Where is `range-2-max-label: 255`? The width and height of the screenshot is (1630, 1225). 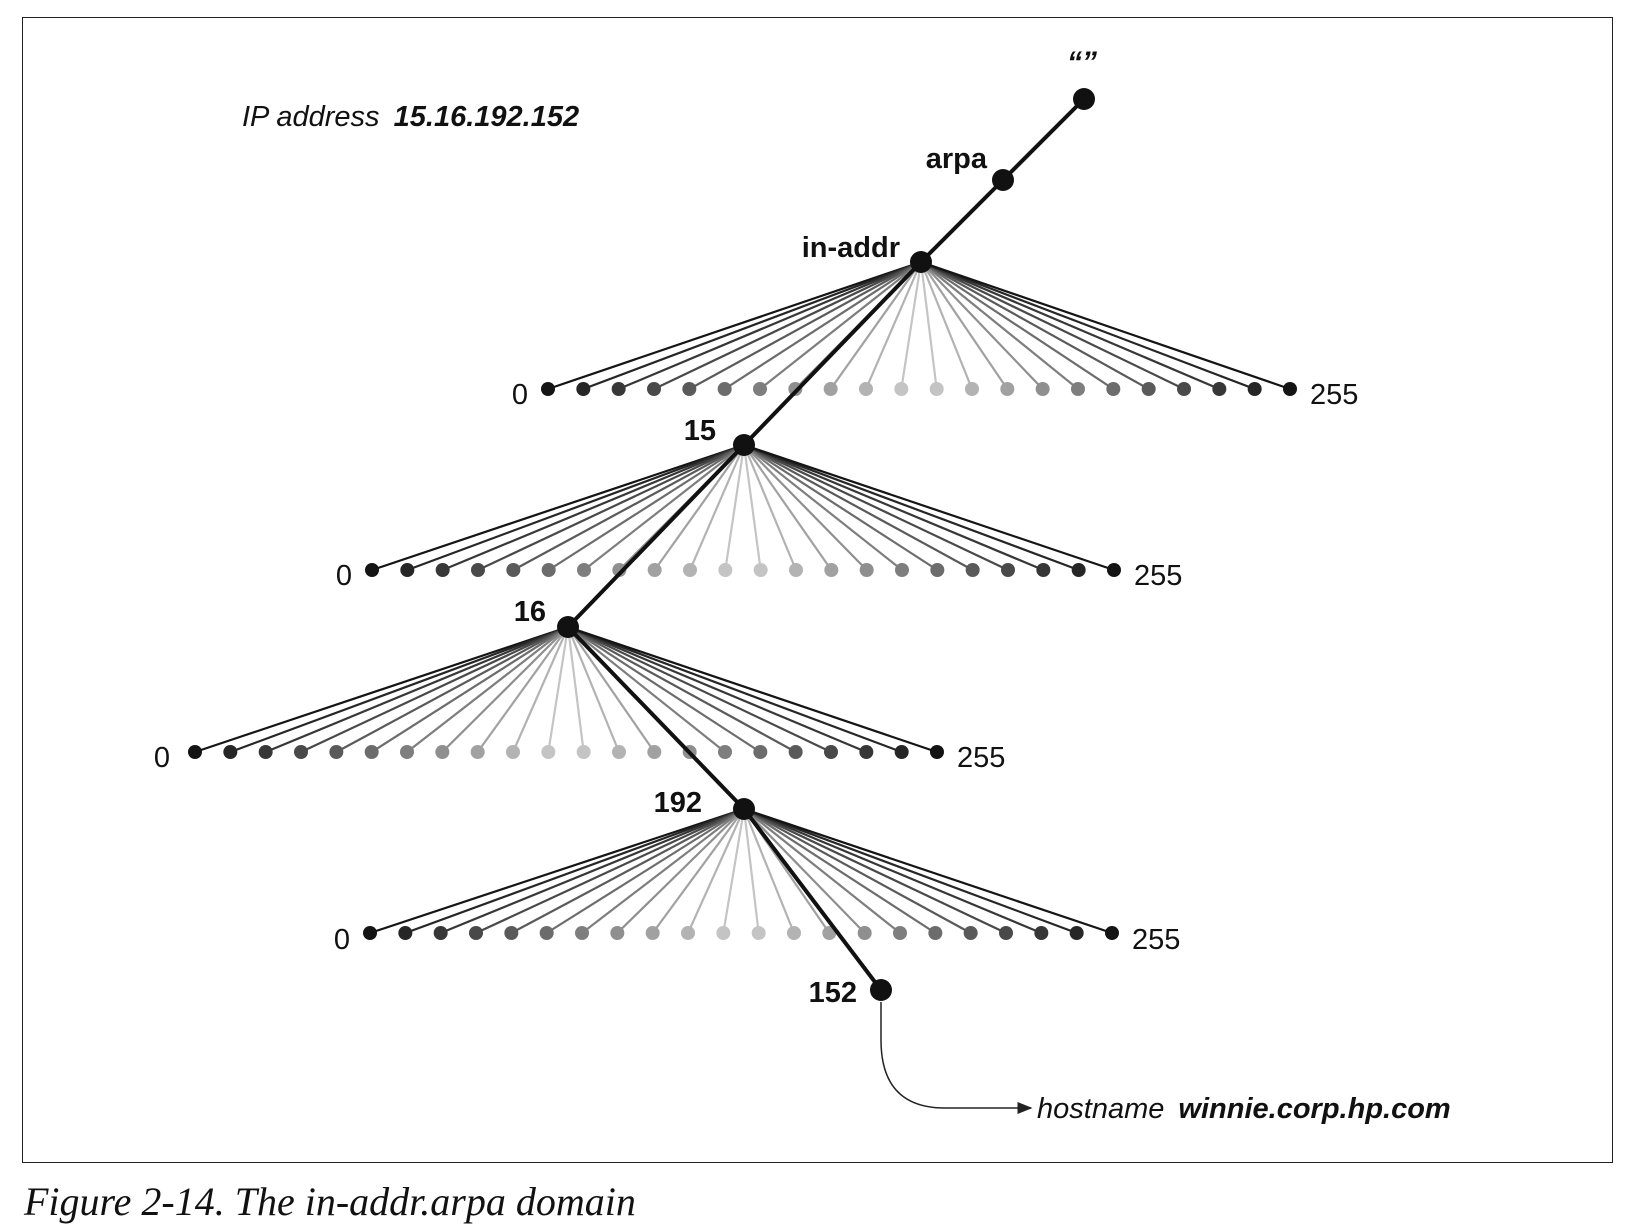
range-2-max-label: 255 is located at coordinates (981, 758).